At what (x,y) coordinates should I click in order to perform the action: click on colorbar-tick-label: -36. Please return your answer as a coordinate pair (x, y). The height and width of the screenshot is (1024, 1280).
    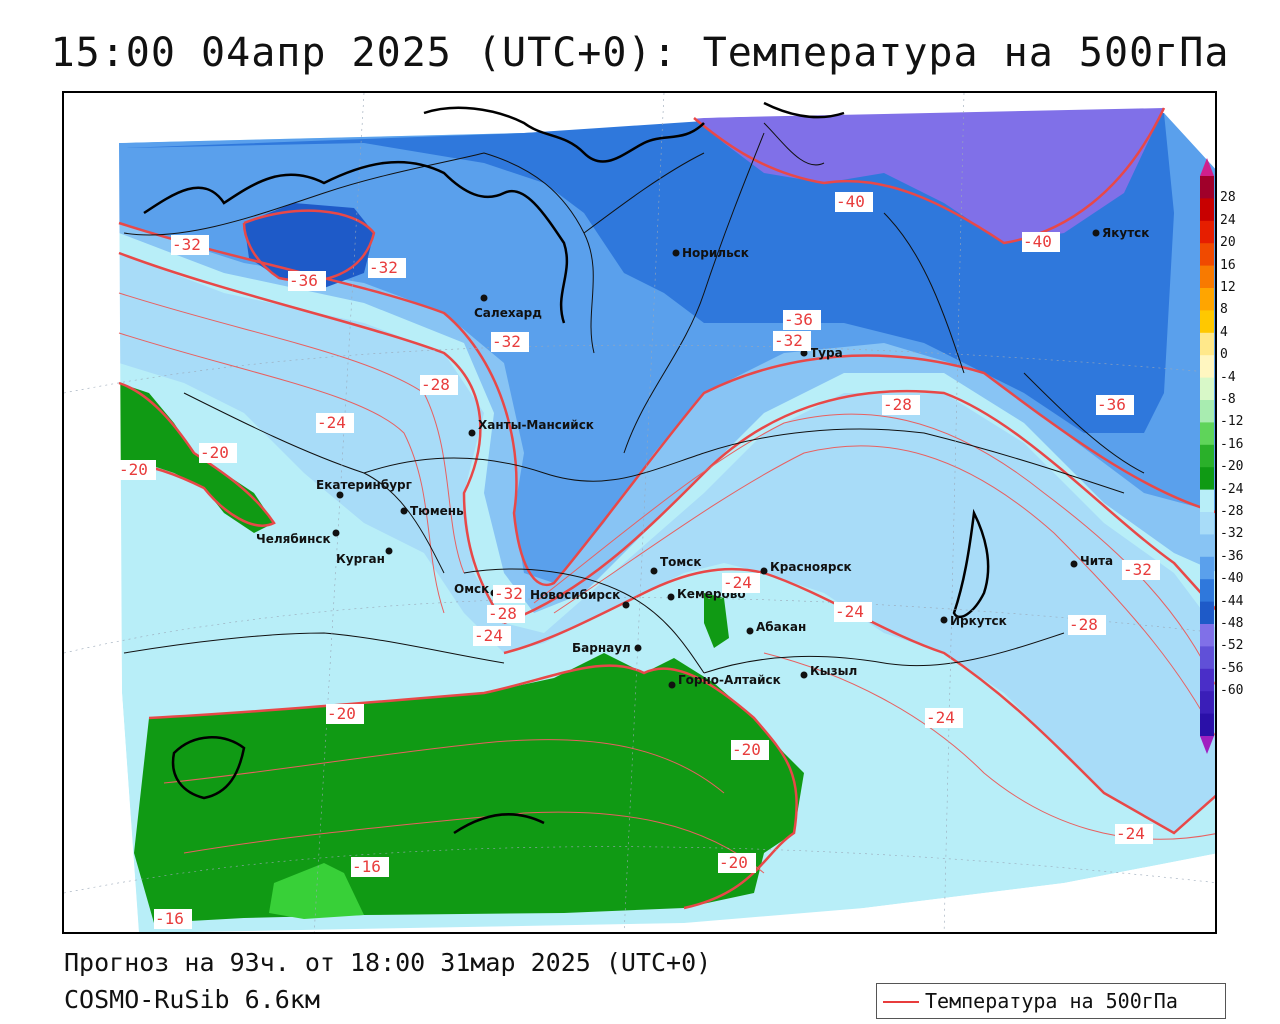
    Looking at the image, I should click on (1232, 556).